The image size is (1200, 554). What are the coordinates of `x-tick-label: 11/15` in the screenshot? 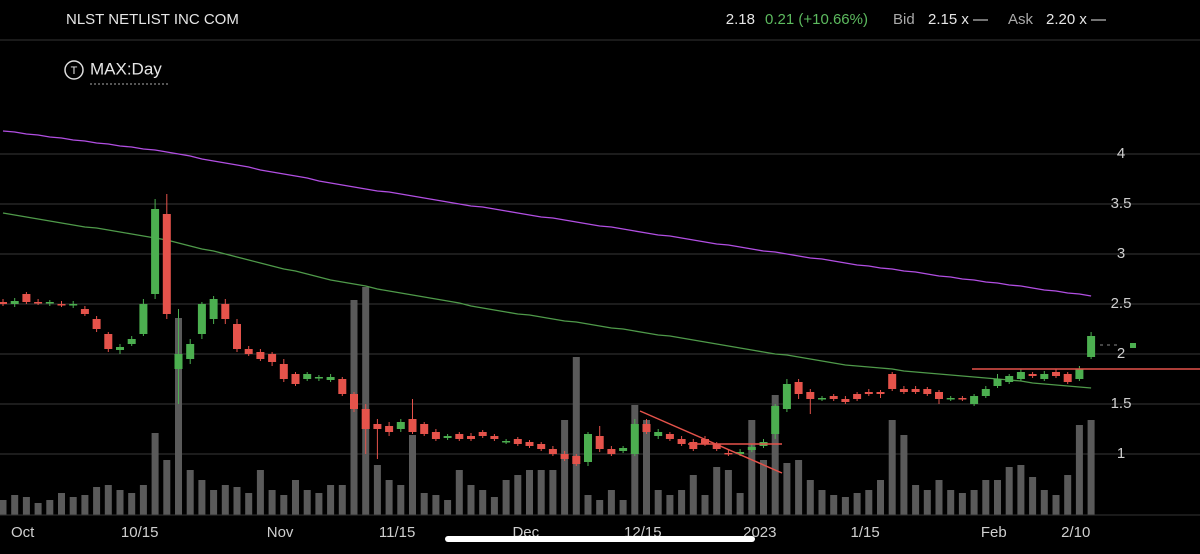 It's located at (397, 532).